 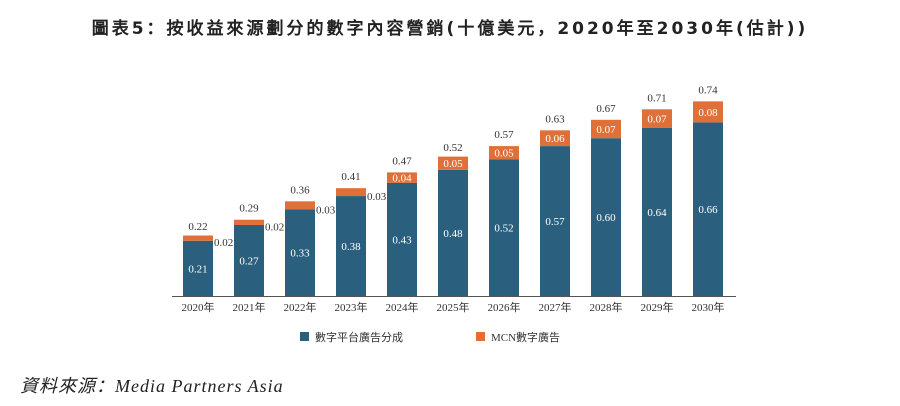 What do you see at coordinates (452, 148) in the screenshot?
I see `data-label-total: 0.52` at bounding box center [452, 148].